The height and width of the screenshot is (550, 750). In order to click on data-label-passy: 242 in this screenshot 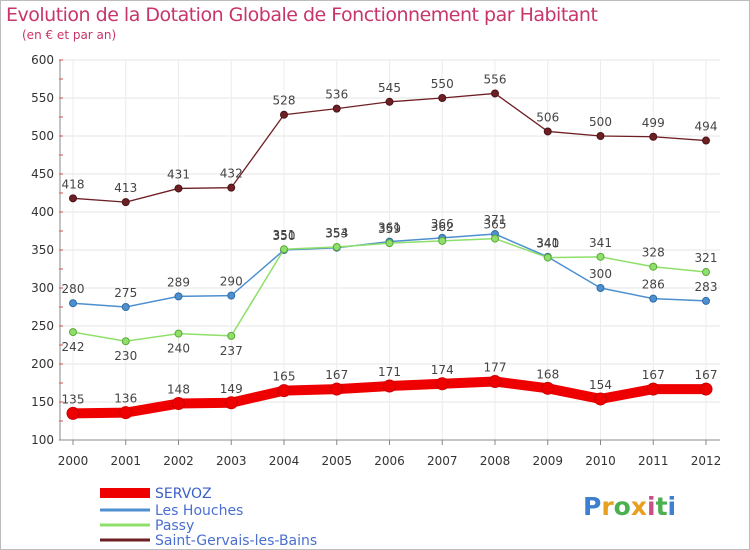, I will do `click(73, 347)`.